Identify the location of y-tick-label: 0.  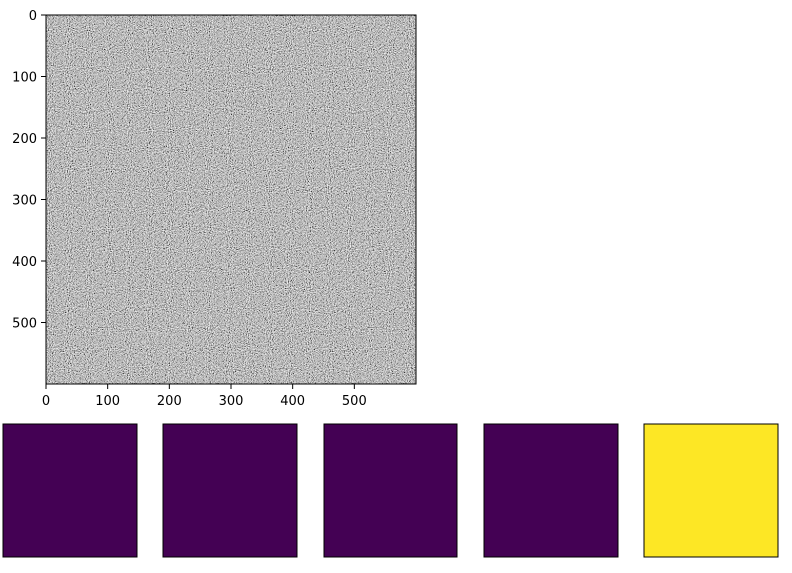
(33, 16).